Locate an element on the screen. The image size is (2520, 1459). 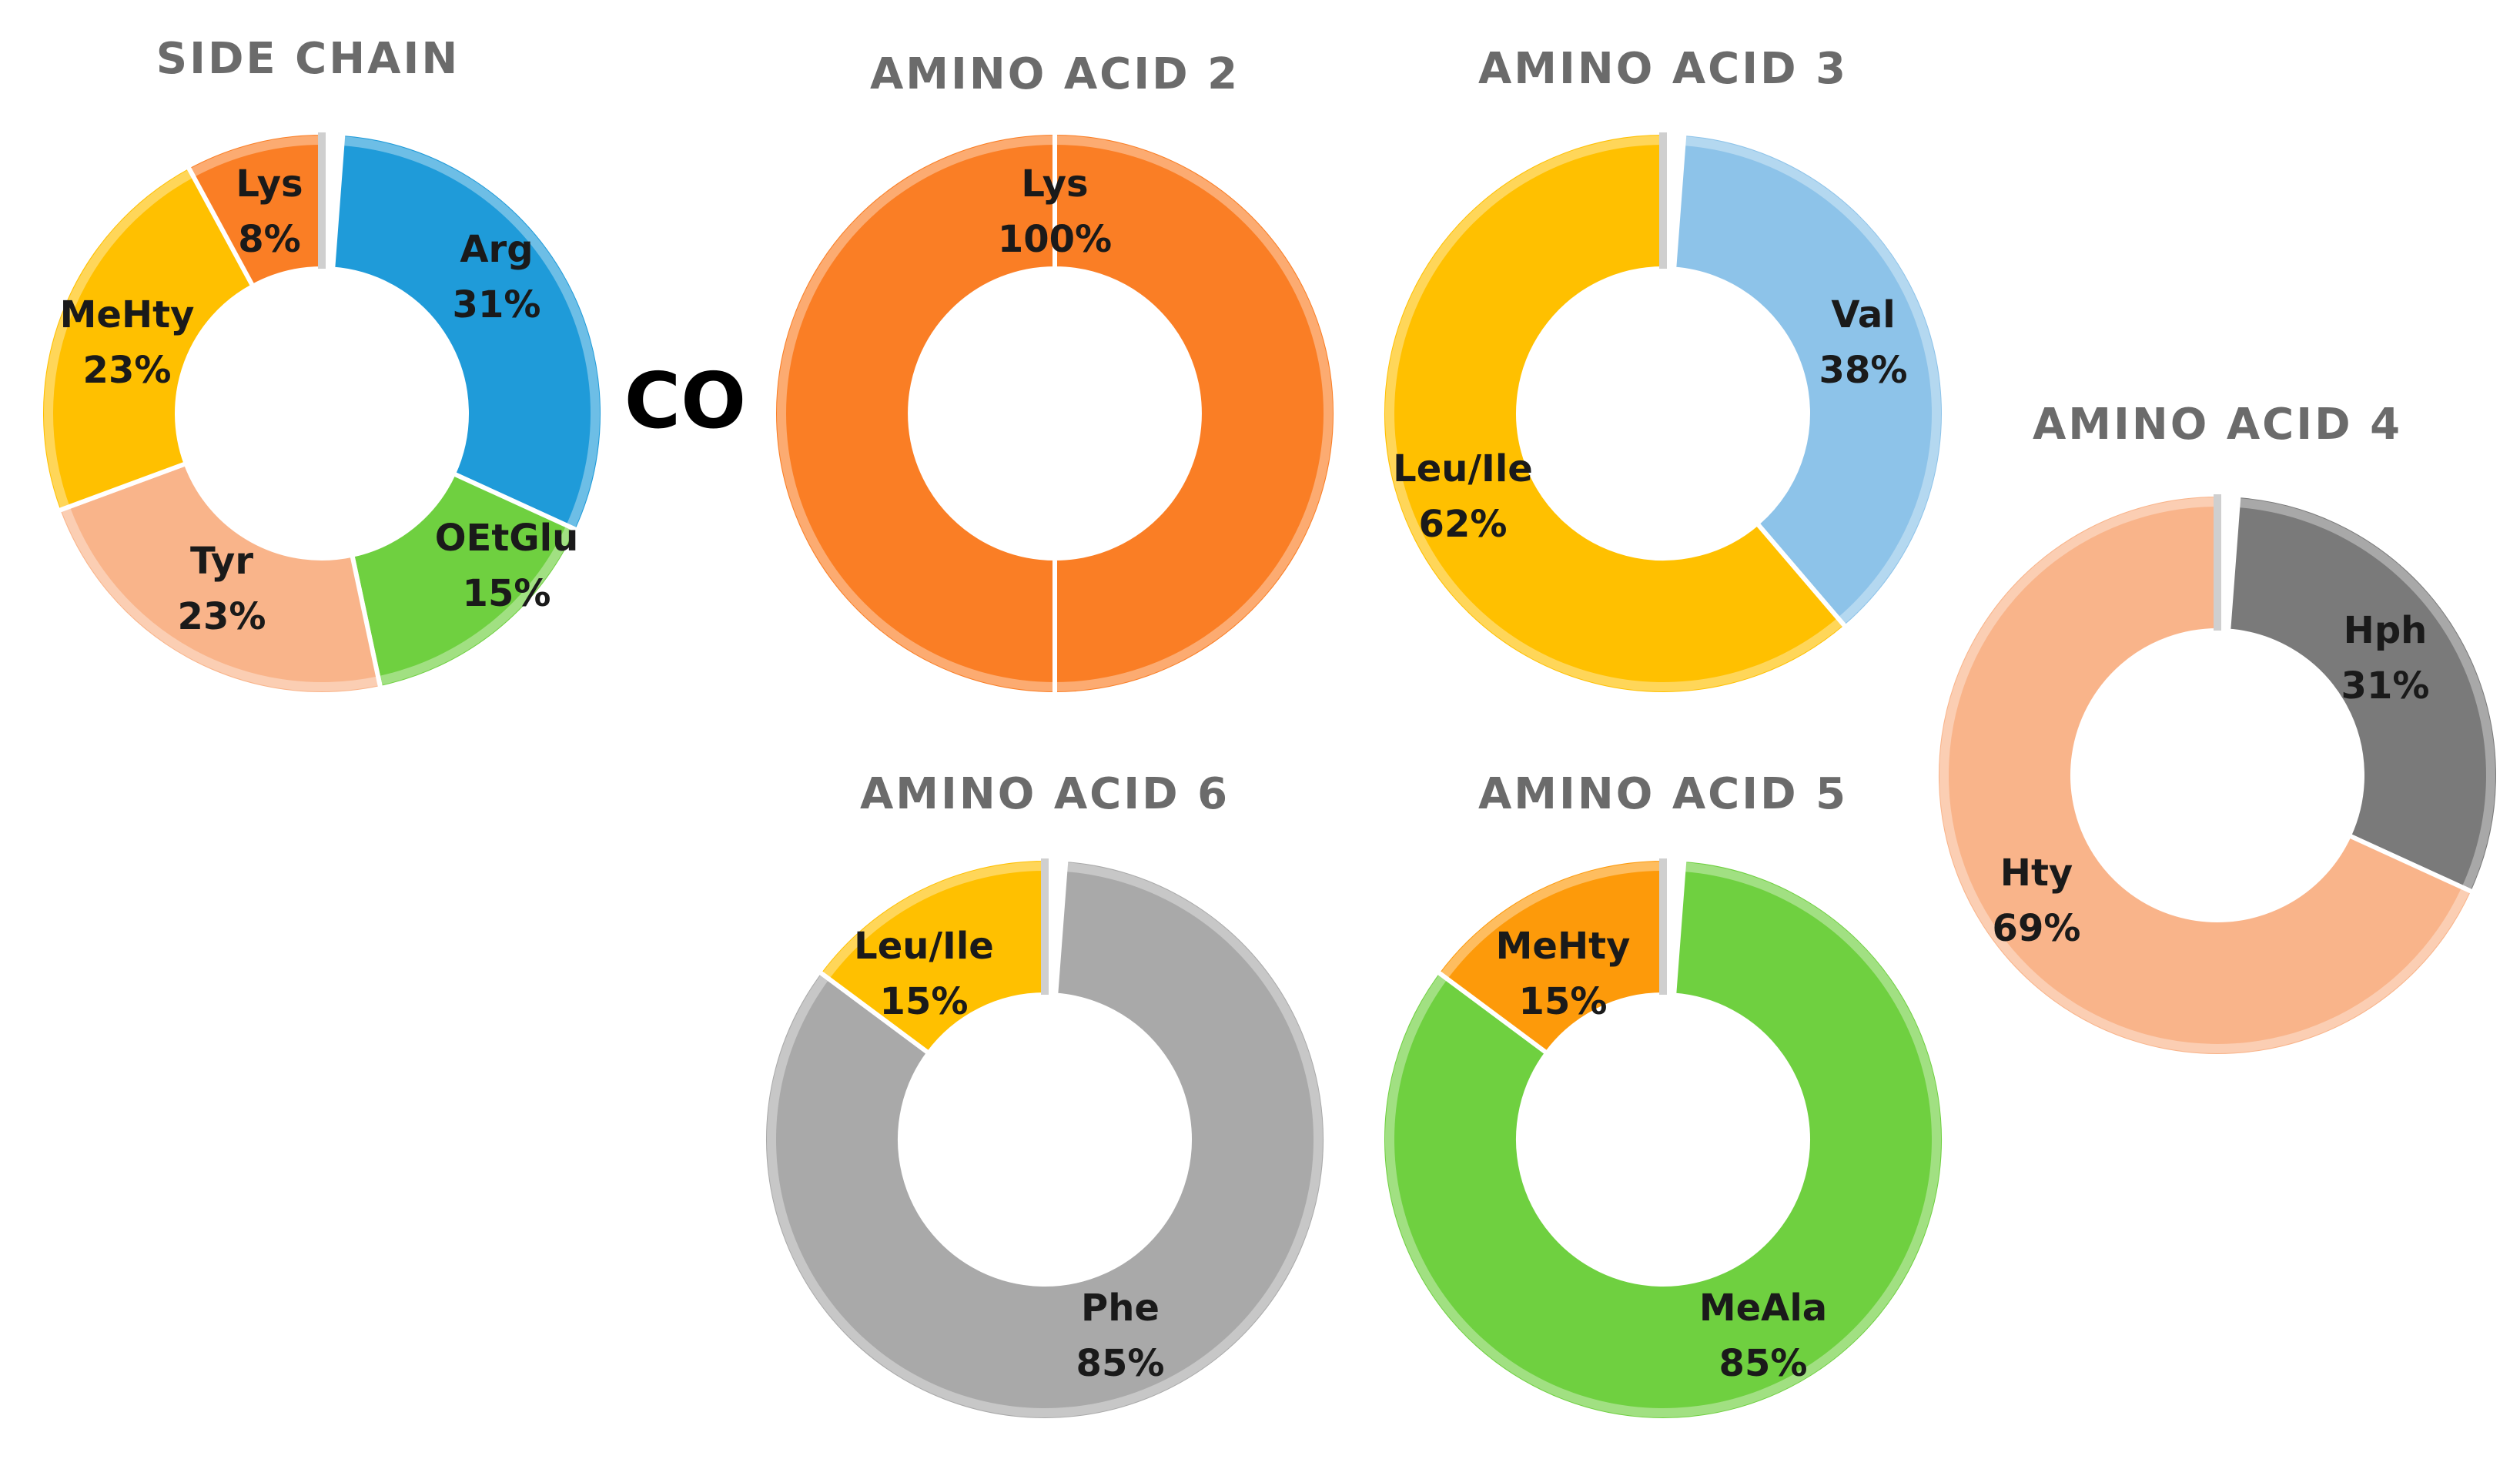
slice-arg is located at coordinates (467, 332).